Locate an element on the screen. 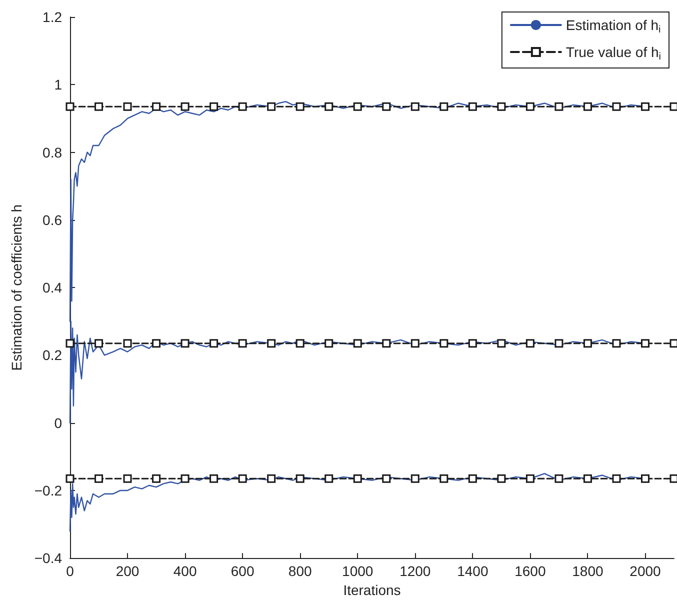 Image resolution: width=677 pixels, height=602 pixels. x-tick-label: 2000 is located at coordinates (646, 571).